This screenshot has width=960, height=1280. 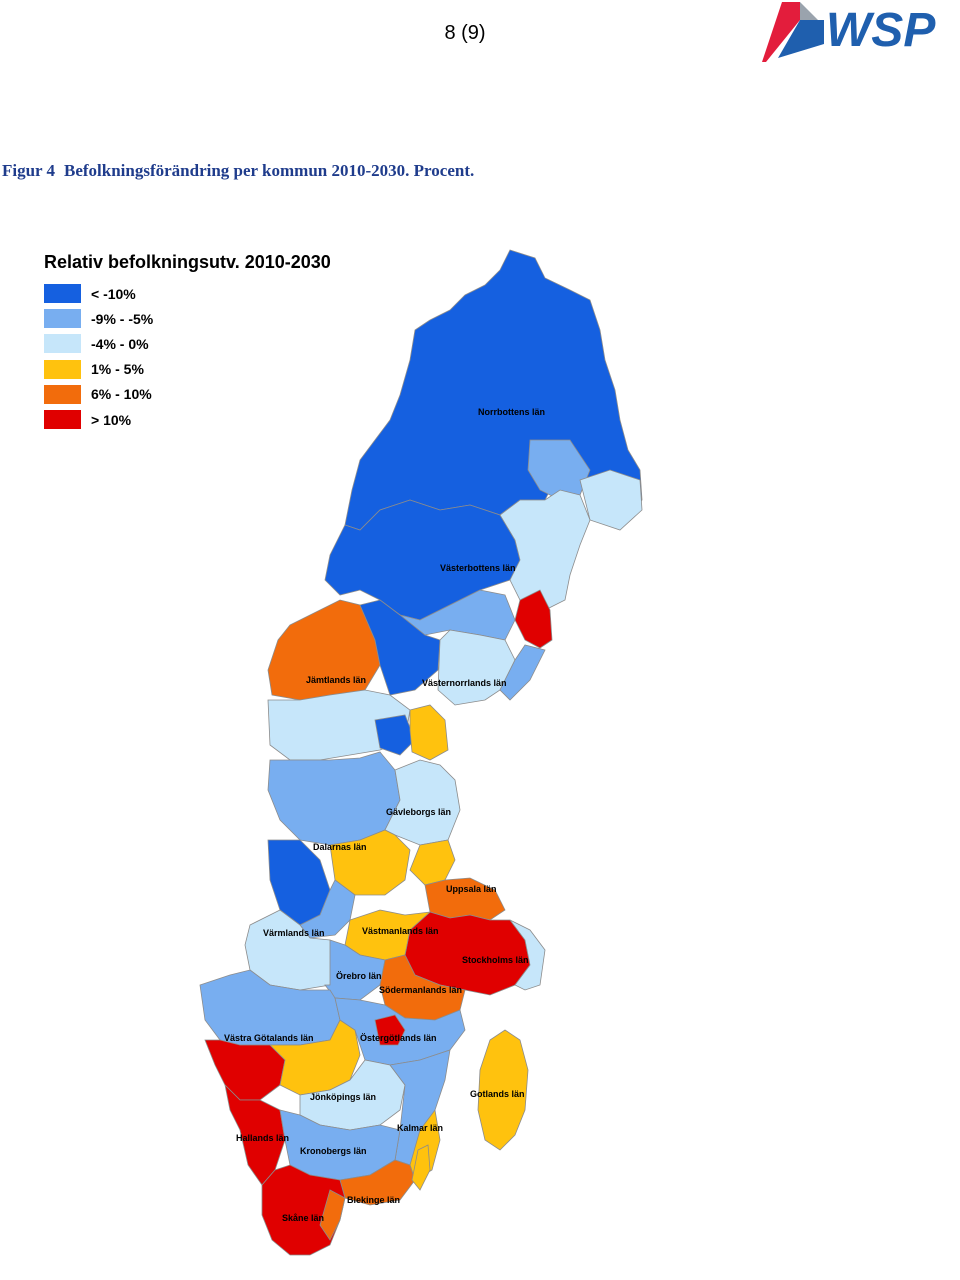 I want to click on region-umea, so click(x=533, y=619).